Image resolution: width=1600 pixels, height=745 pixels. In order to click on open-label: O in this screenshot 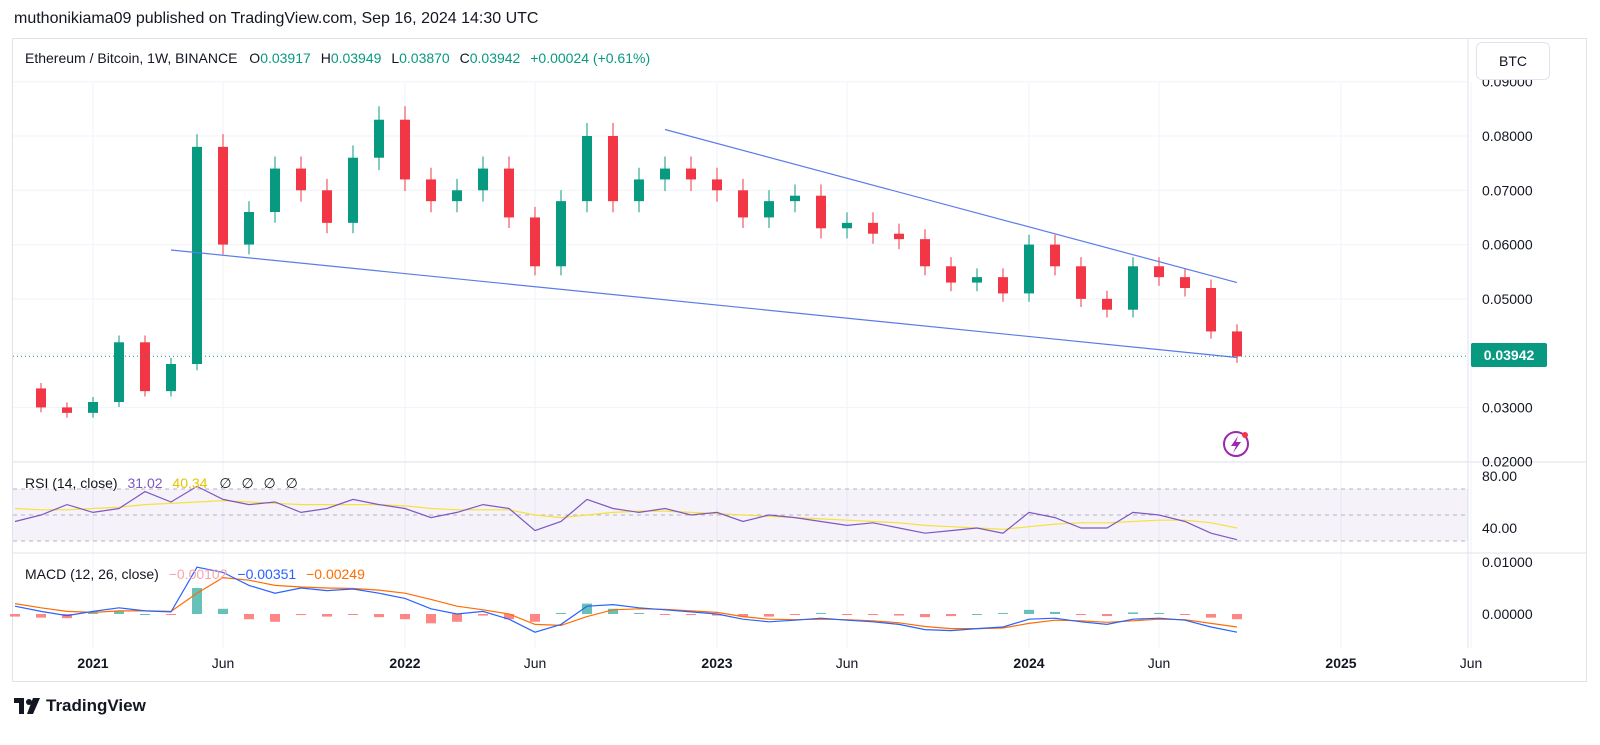, I will do `click(255, 58)`.